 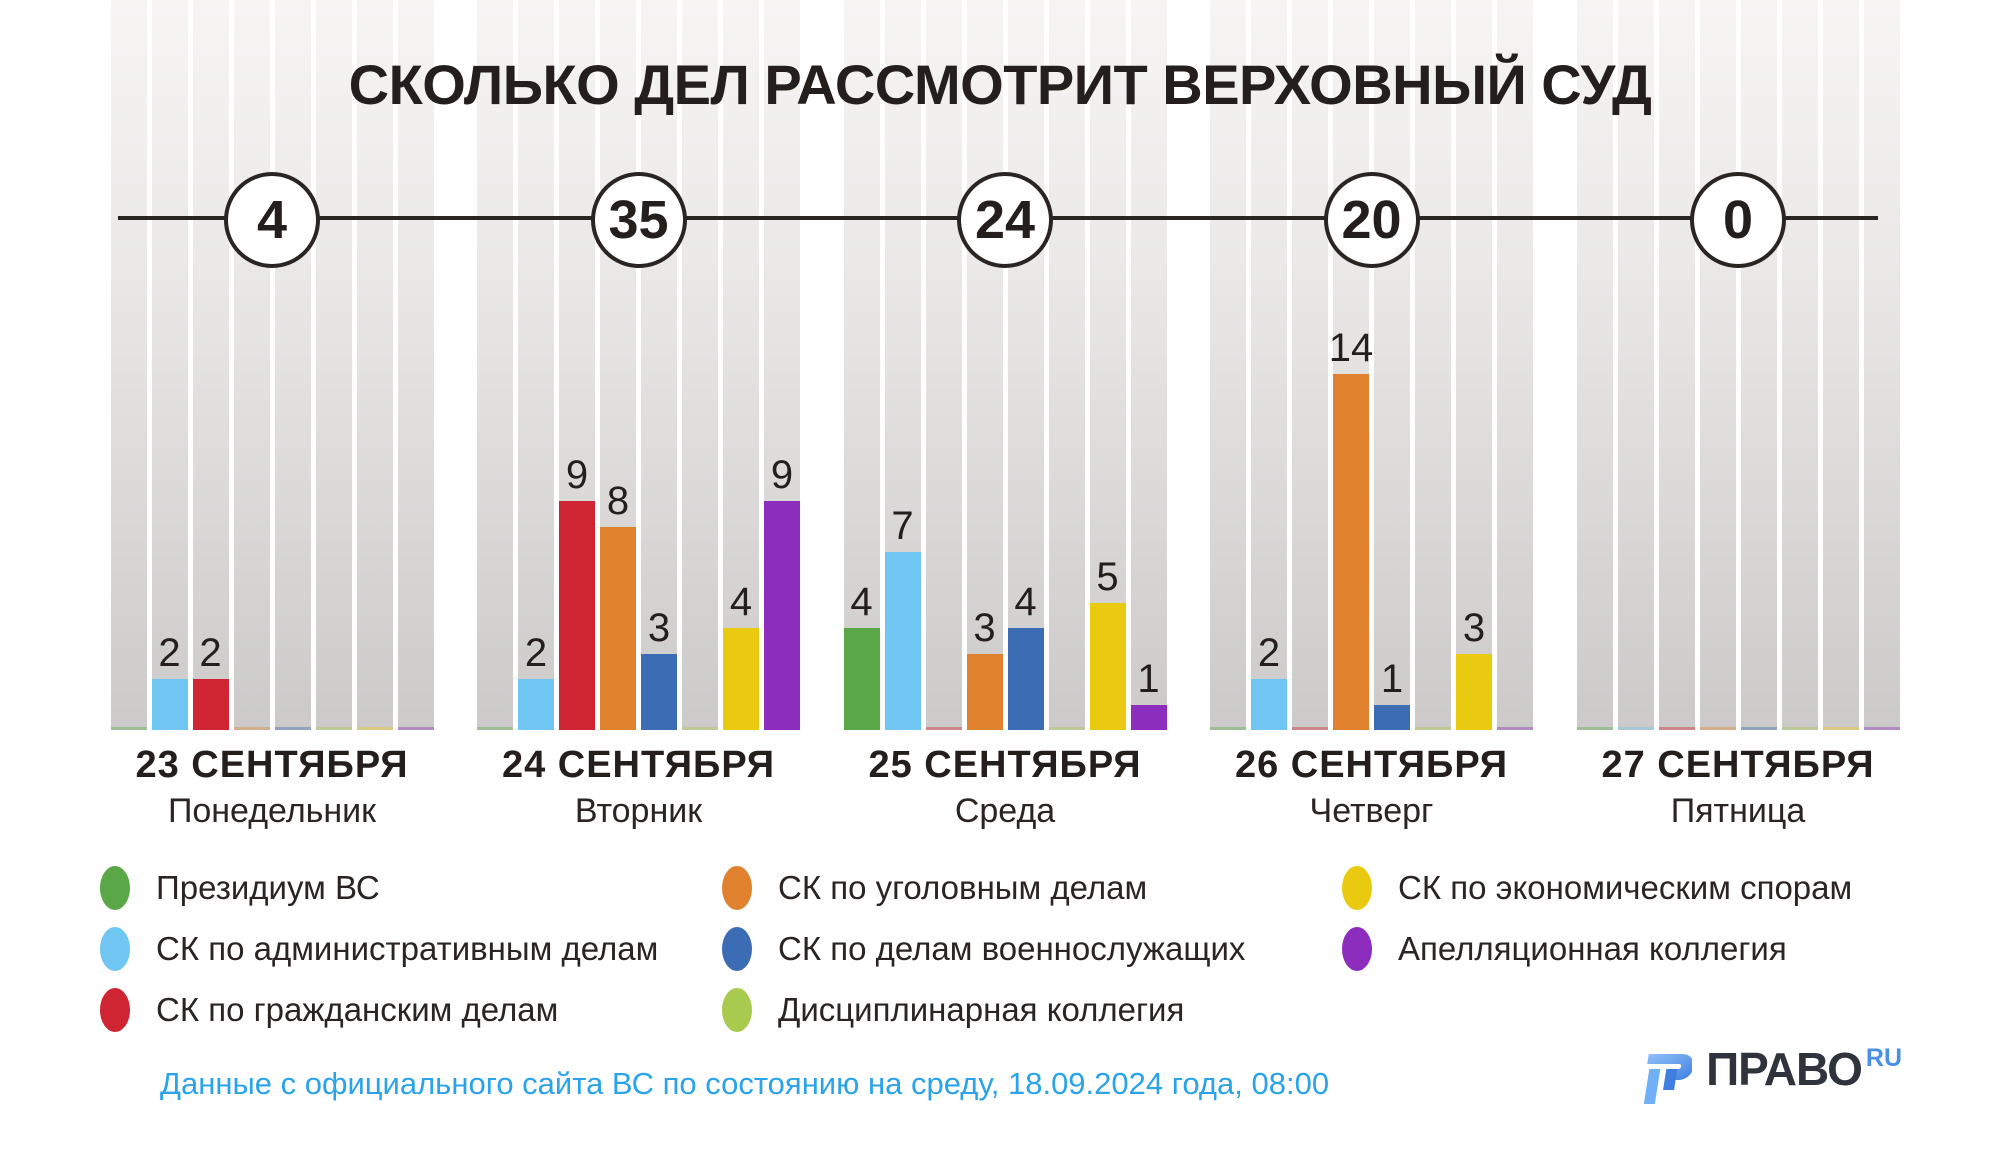 What do you see at coordinates (981, 1009) in the screenshot?
I see `legend-label: Дисциплинарная коллегия` at bounding box center [981, 1009].